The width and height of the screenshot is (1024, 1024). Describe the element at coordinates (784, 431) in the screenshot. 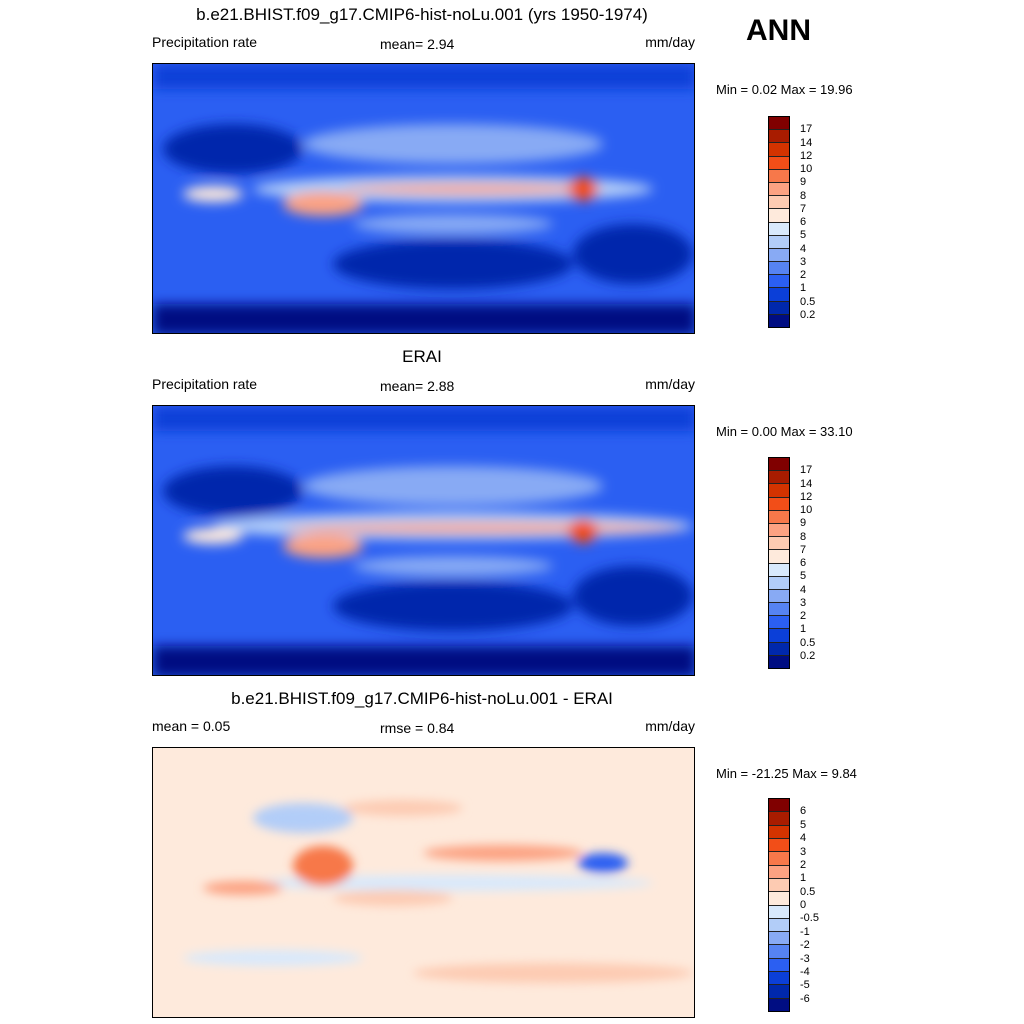

I see `min-max-label: Min = 0.00 Max = 33.10` at that location.